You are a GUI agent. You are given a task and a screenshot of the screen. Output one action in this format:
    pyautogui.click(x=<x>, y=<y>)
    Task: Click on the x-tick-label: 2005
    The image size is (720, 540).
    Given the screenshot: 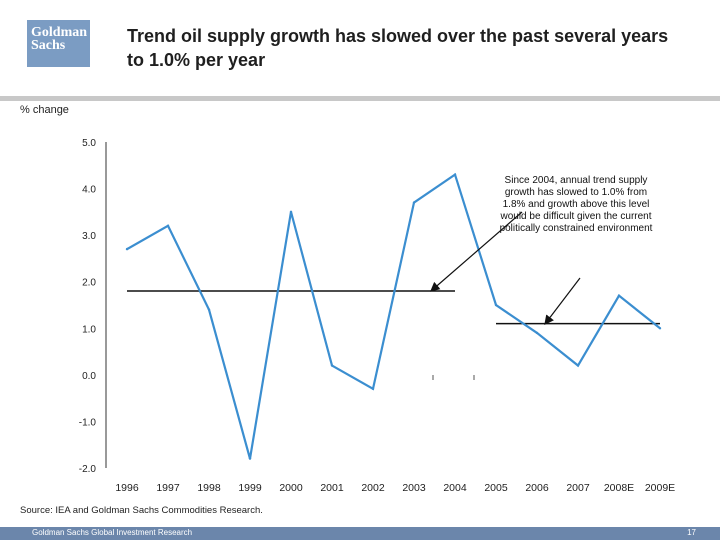 What is the action you would take?
    pyautogui.click(x=496, y=488)
    